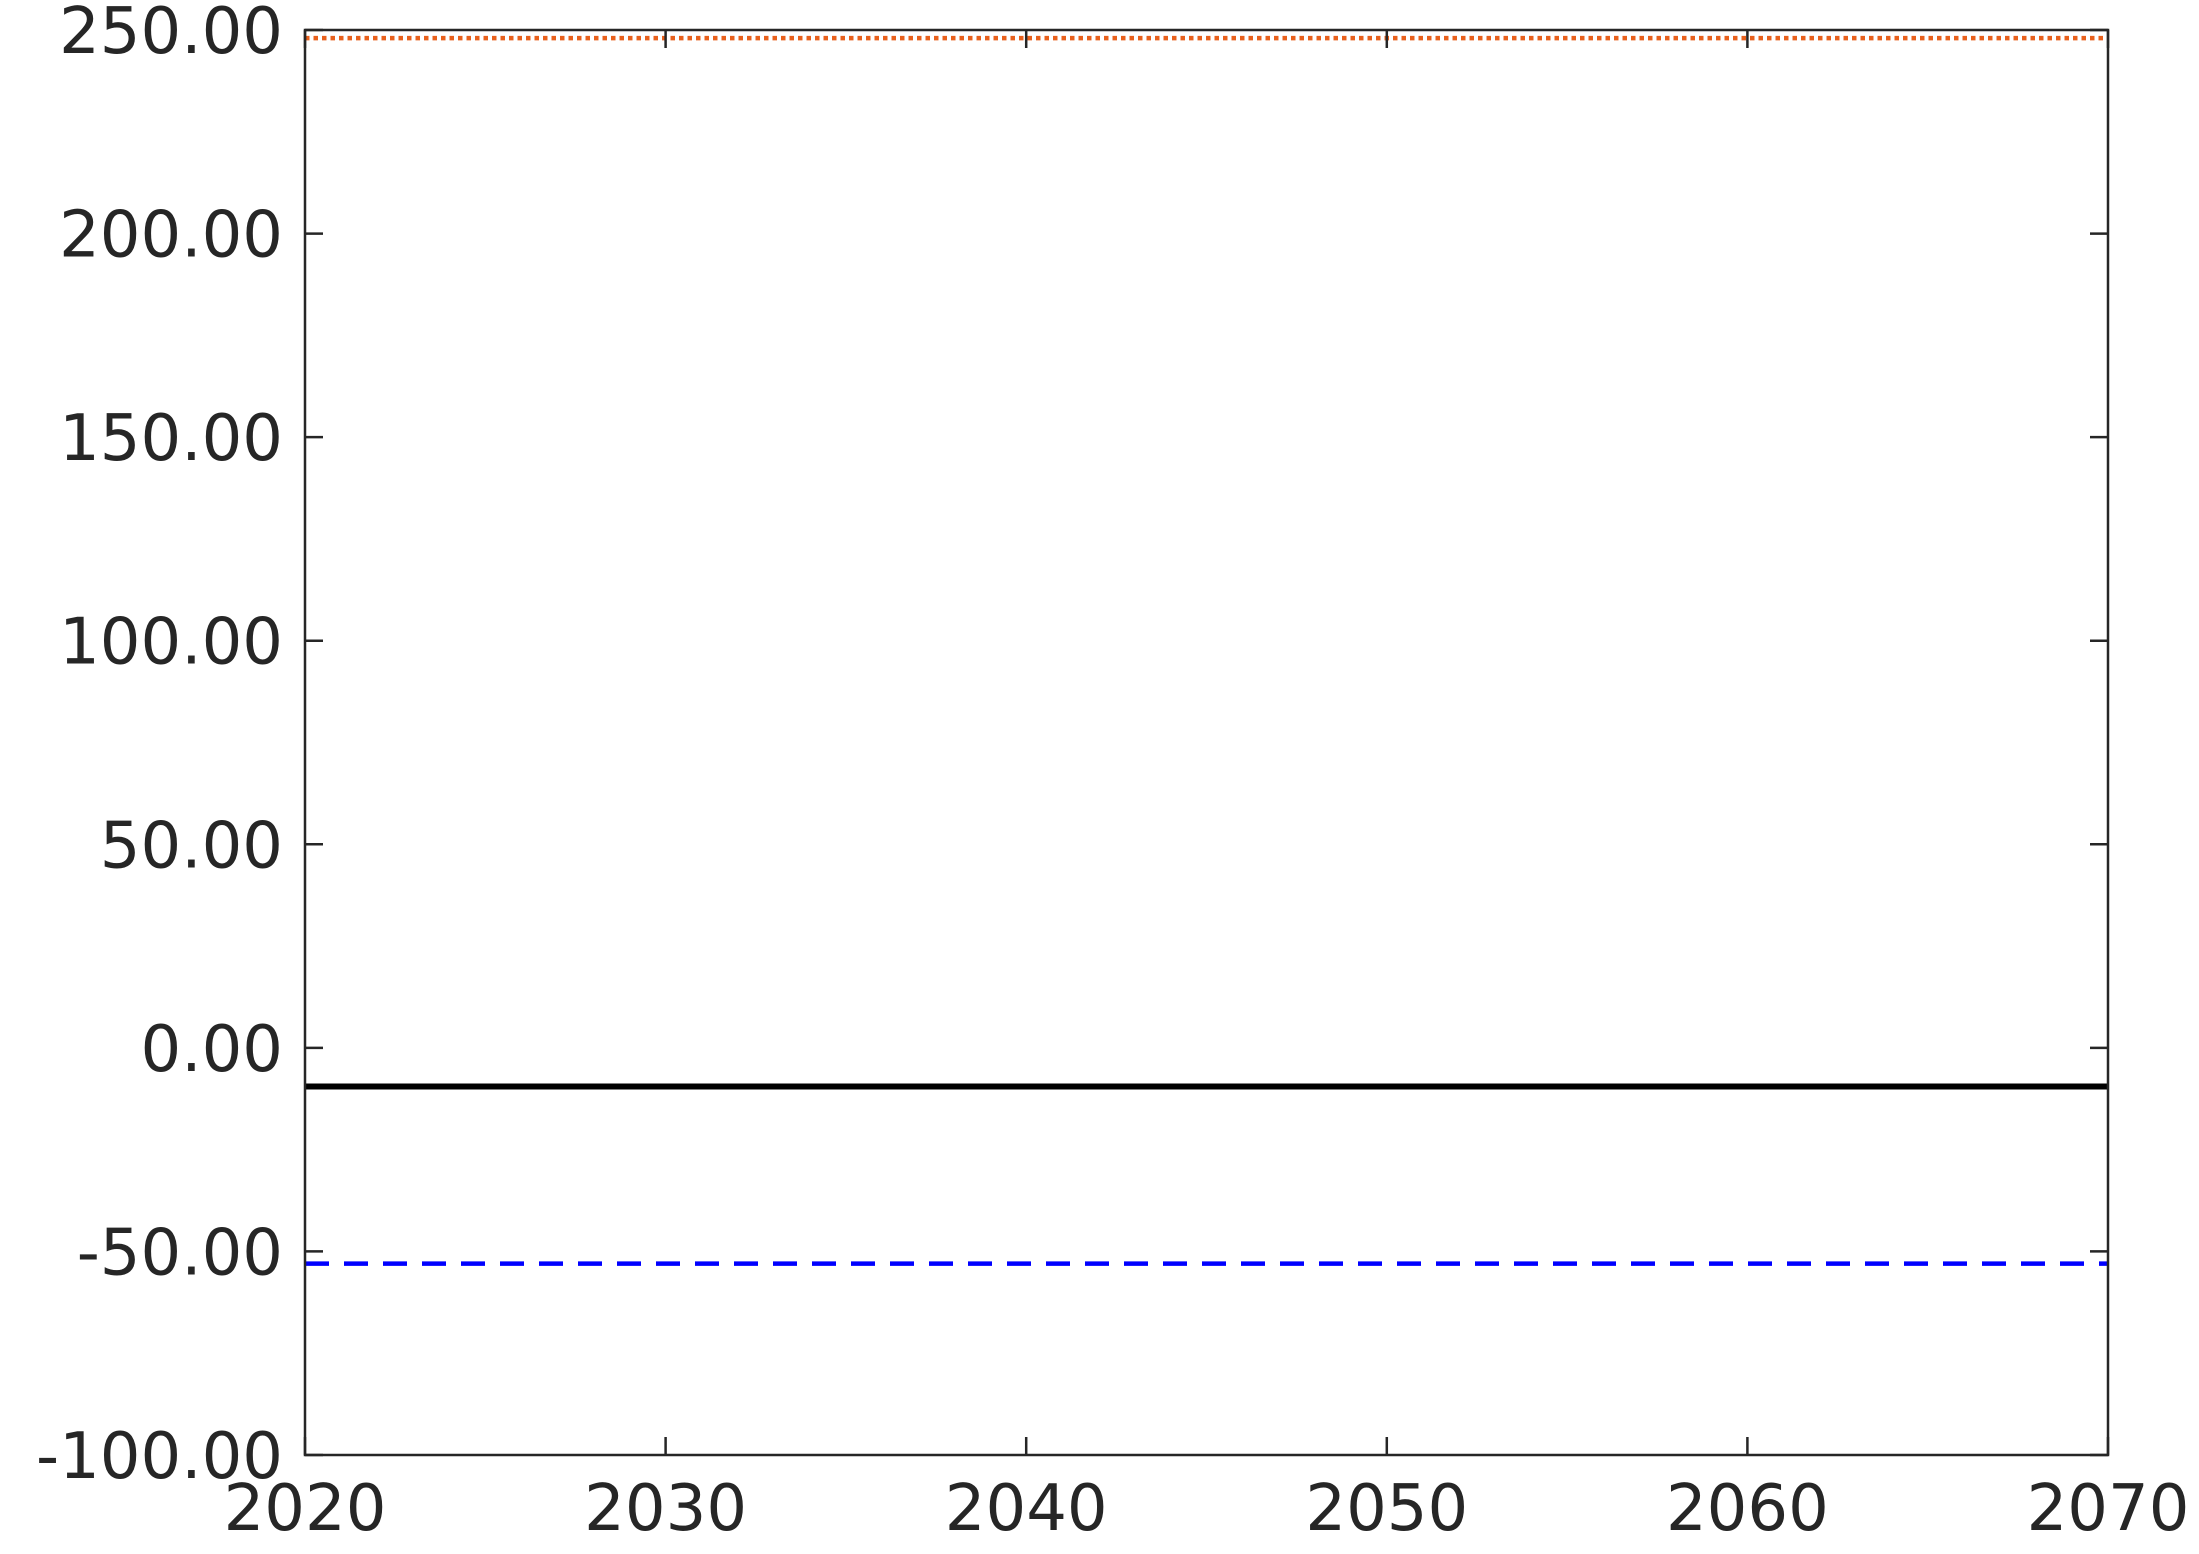 The width and height of the screenshot is (2199, 1554). What do you see at coordinates (665, 1509) in the screenshot?
I see `x-tick-label-1: 2030` at bounding box center [665, 1509].